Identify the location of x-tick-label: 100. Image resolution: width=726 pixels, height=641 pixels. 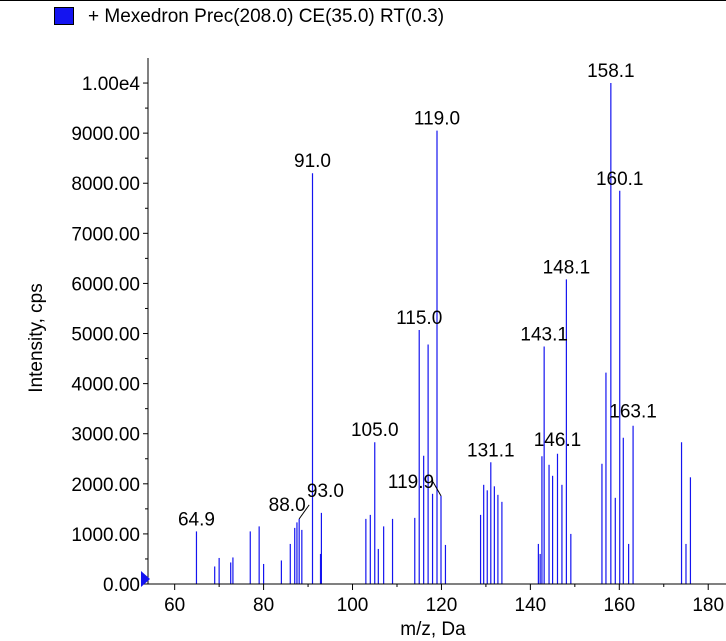
(353, 605).